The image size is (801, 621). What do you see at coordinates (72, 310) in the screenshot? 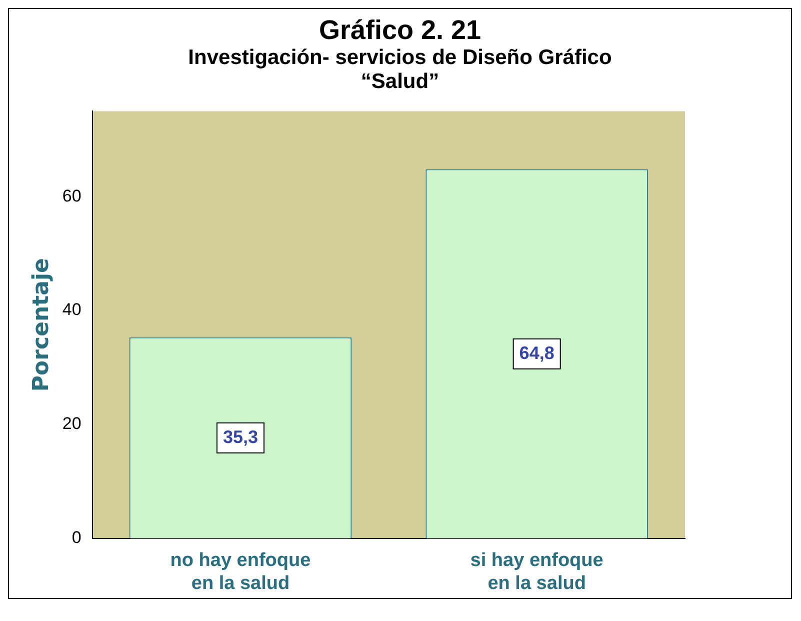
I see `y-tick-label: 40` at bounding box center [72, 310].